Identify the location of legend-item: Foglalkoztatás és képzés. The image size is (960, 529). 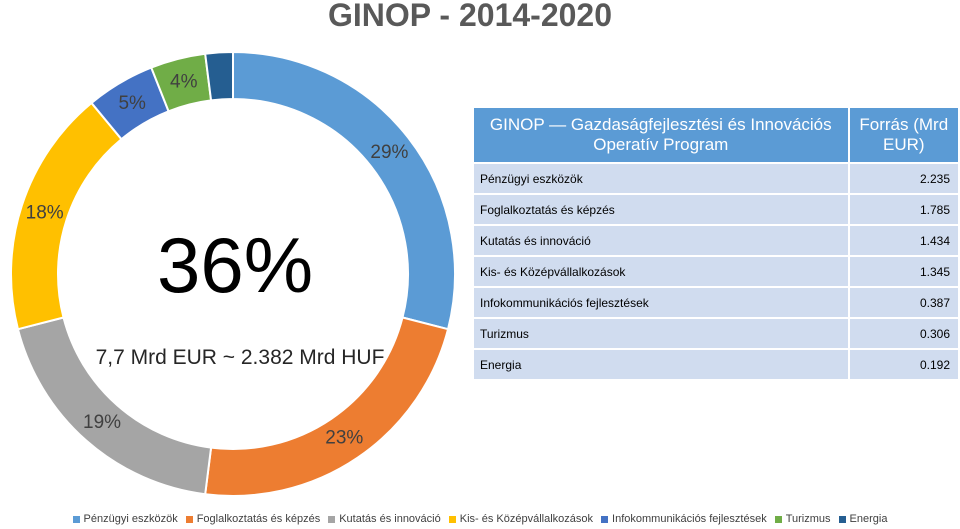
(253, 519).